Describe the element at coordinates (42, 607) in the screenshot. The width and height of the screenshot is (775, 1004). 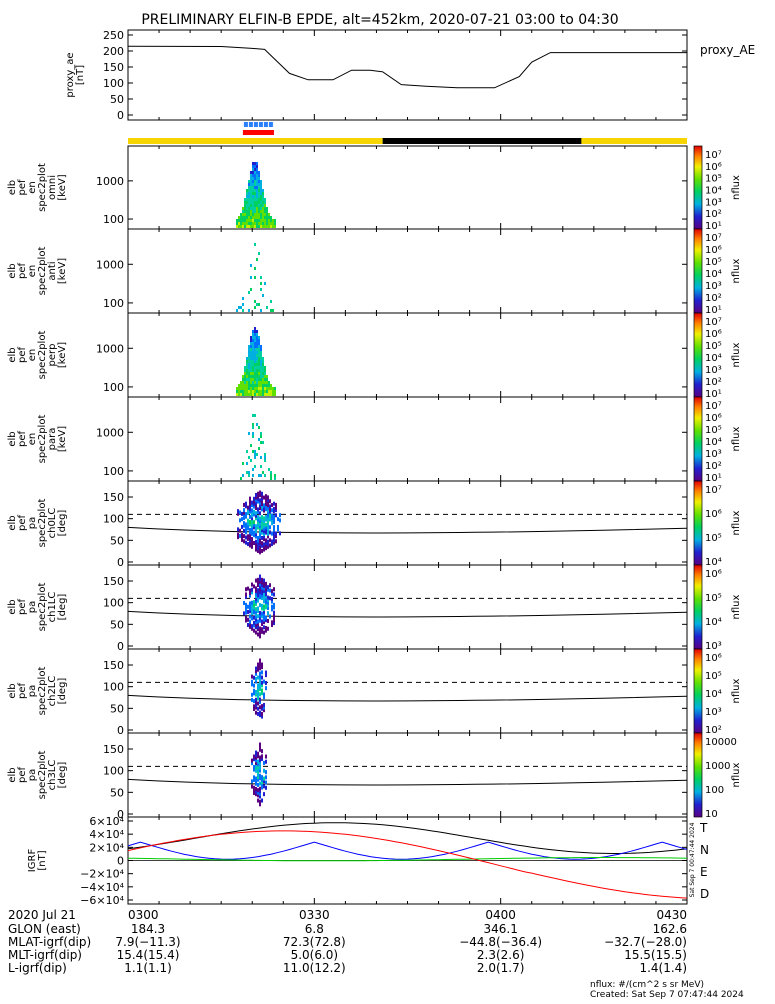
I see `y-axis-label: spec2plot` at that location.